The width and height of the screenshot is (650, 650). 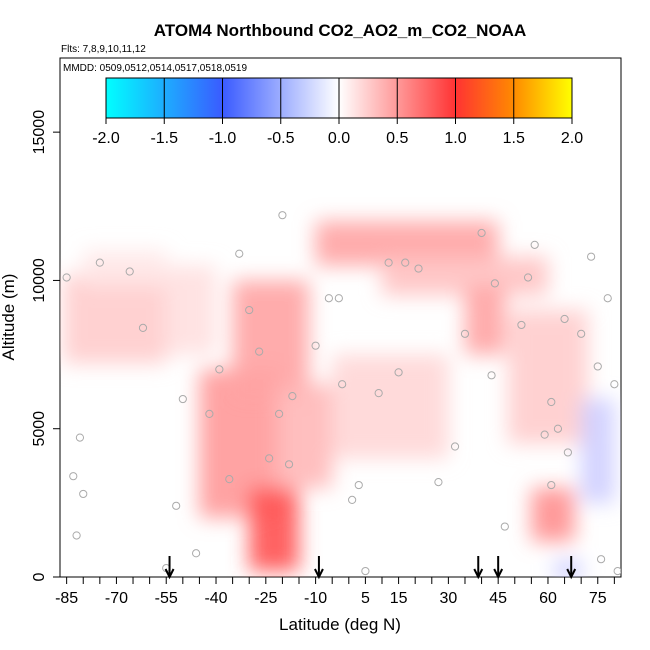 I want to click on colorbar-tick-label-7: 1.5, so click(x=514, y=138).